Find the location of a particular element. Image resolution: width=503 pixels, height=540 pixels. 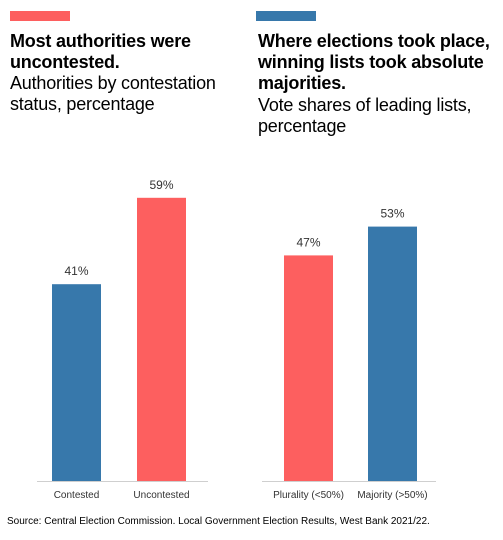

left-tick-label-contested: Contested is located at coordinates (77, 495).